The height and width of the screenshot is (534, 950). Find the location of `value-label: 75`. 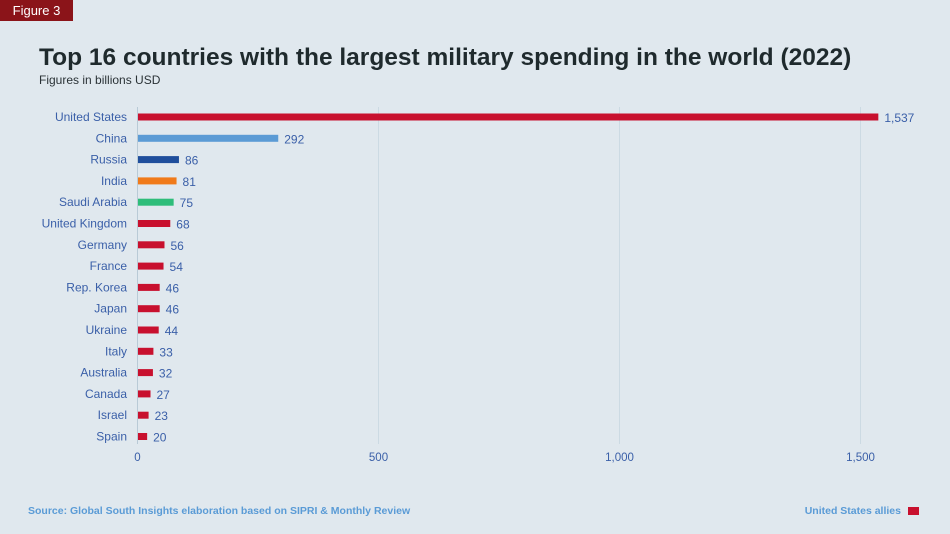

value-label: 75 is located at coordinates (187, 203).